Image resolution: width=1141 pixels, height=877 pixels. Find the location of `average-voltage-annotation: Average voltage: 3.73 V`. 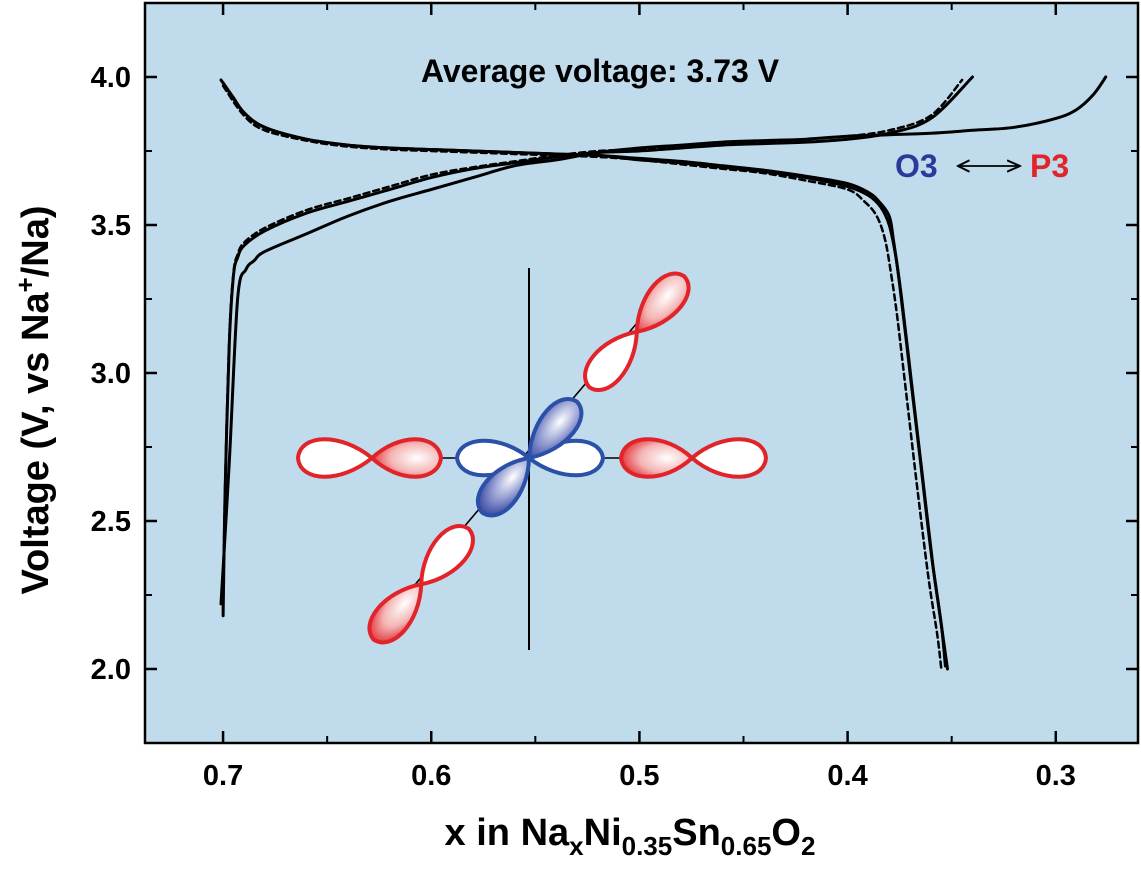

average-voltage-annotation: Average voltage: 3.73 V is located at coordinates (600, 71).